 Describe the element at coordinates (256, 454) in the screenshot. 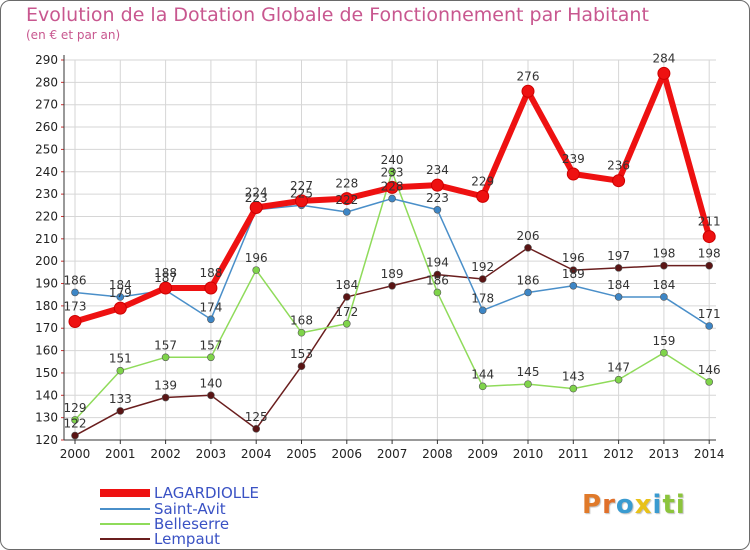

I see `x-tick-label: 2004` at that location.